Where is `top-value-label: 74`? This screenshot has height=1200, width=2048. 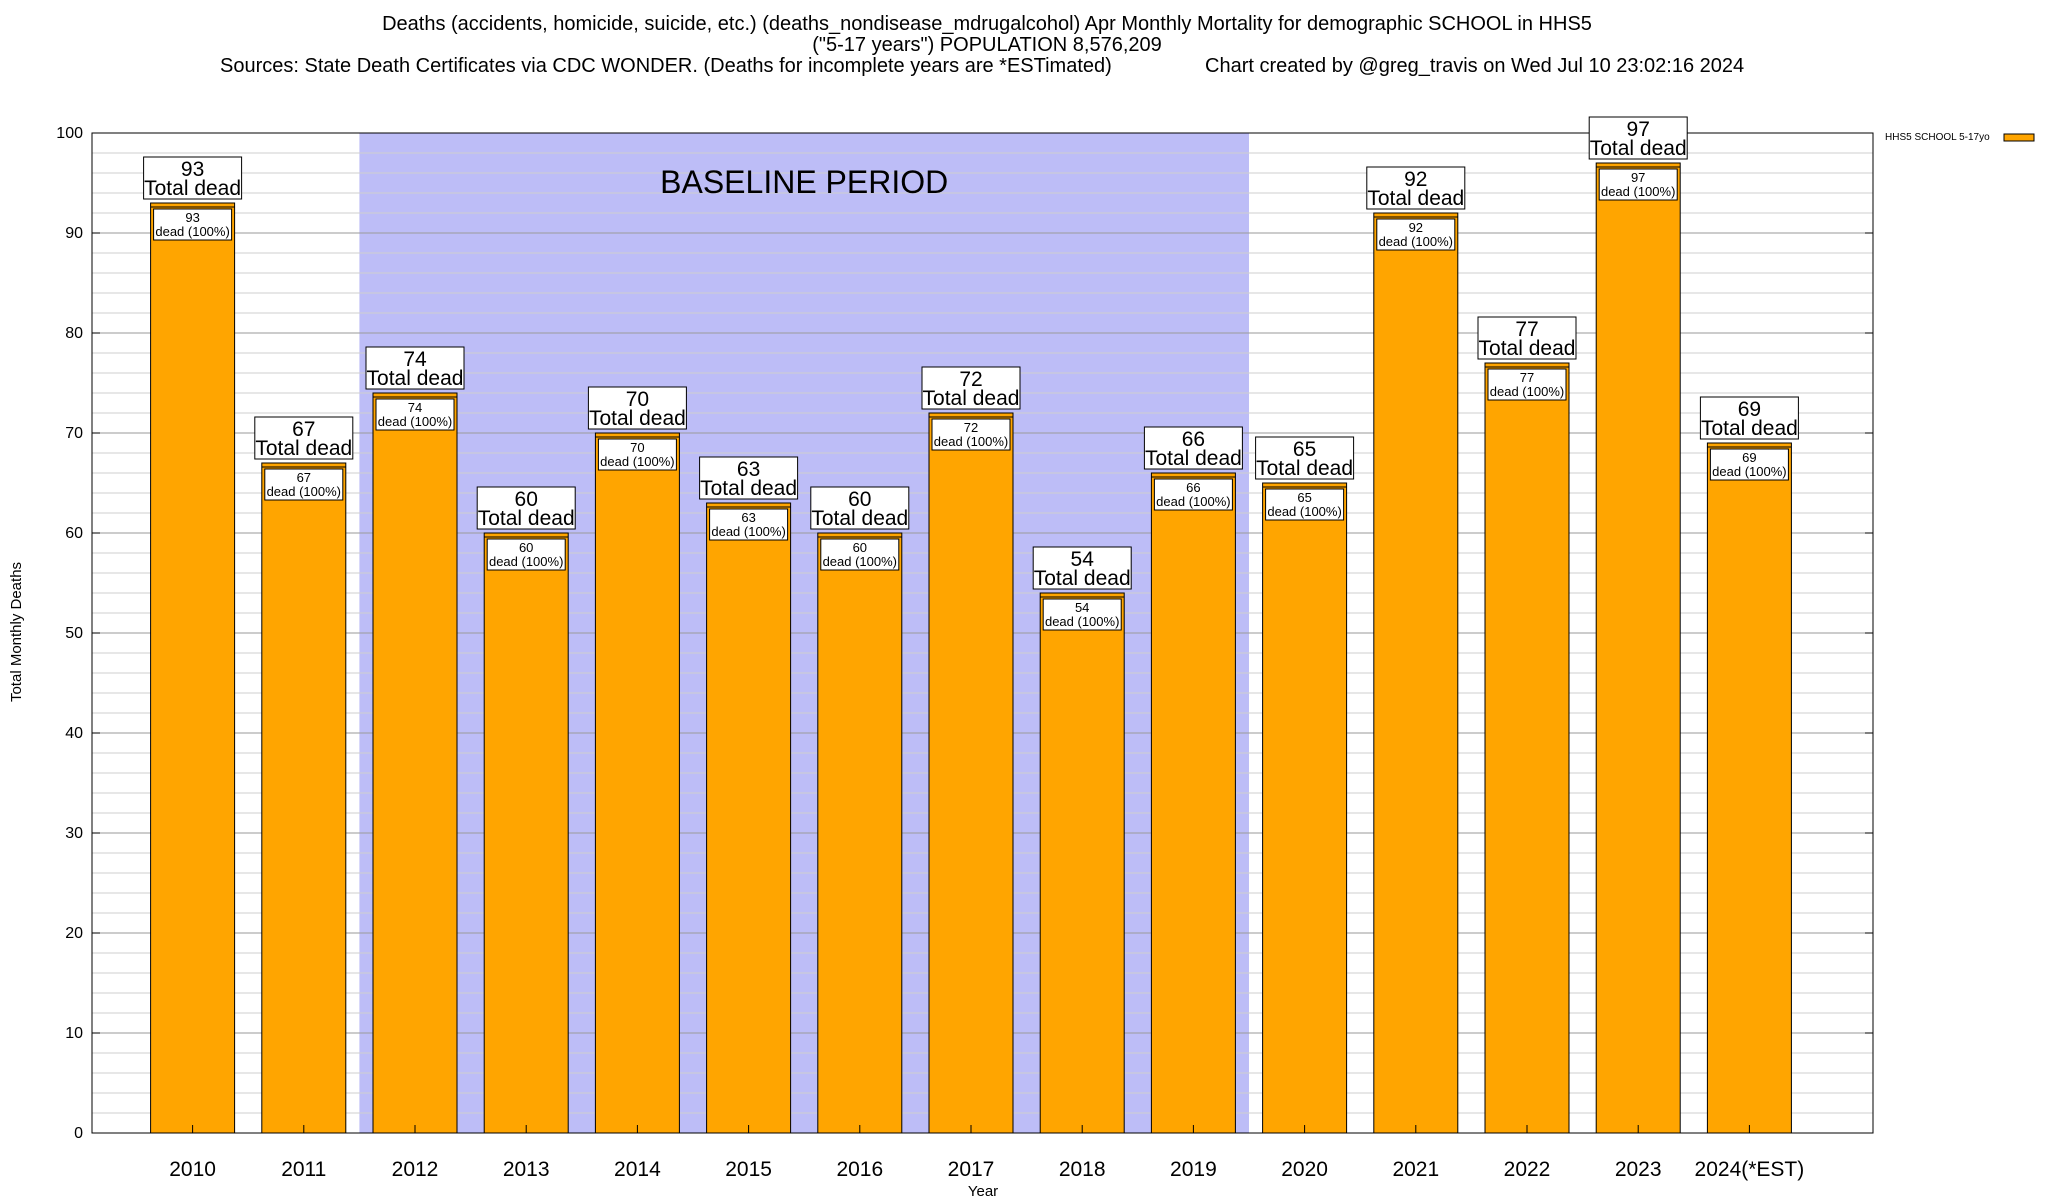
top-value-label: 74 is located at coordinates (415, 359).